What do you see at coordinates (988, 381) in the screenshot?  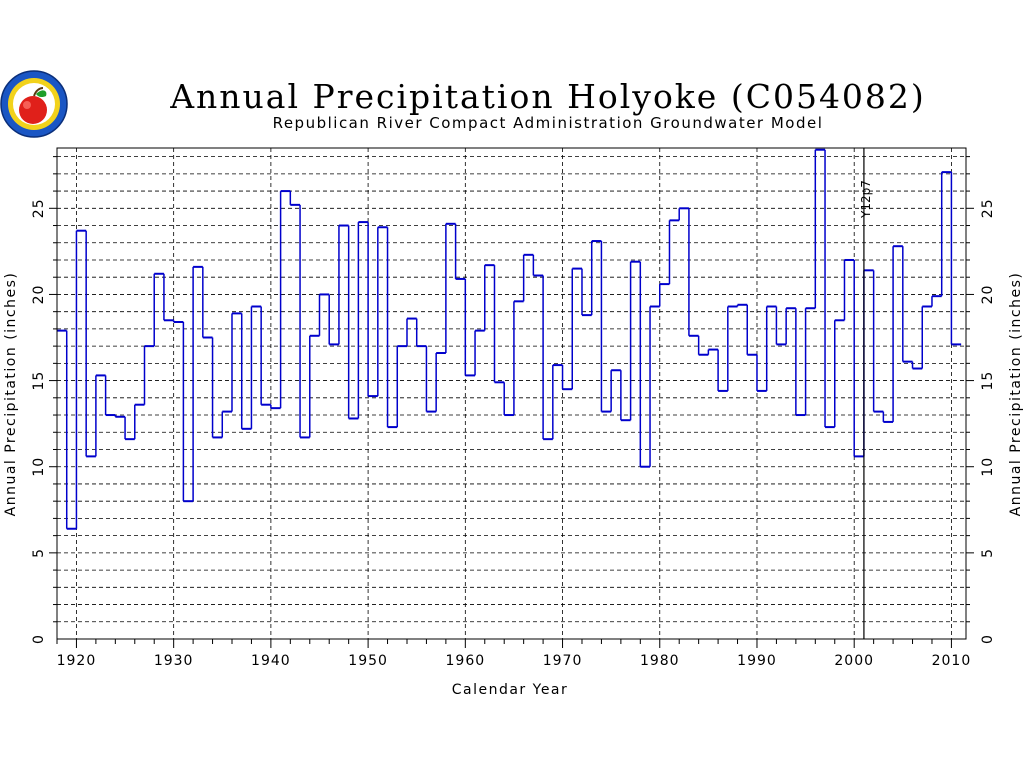 I see `y-tick-label-right: 15` at bounding box center [988, 381].